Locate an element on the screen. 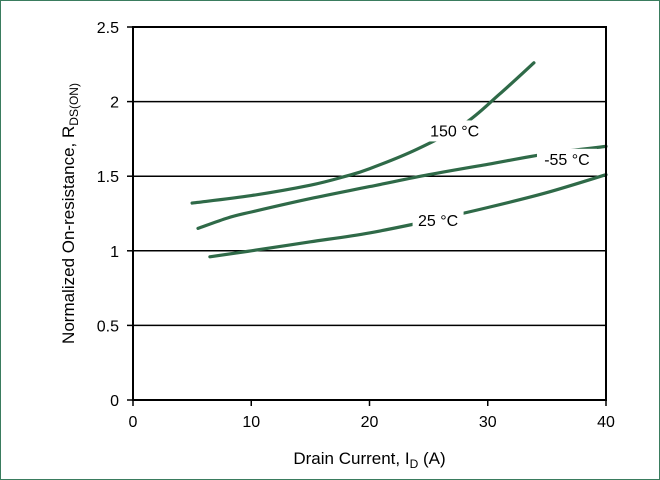  x-axis-title-sub: D is located at coordinates (414, 464).